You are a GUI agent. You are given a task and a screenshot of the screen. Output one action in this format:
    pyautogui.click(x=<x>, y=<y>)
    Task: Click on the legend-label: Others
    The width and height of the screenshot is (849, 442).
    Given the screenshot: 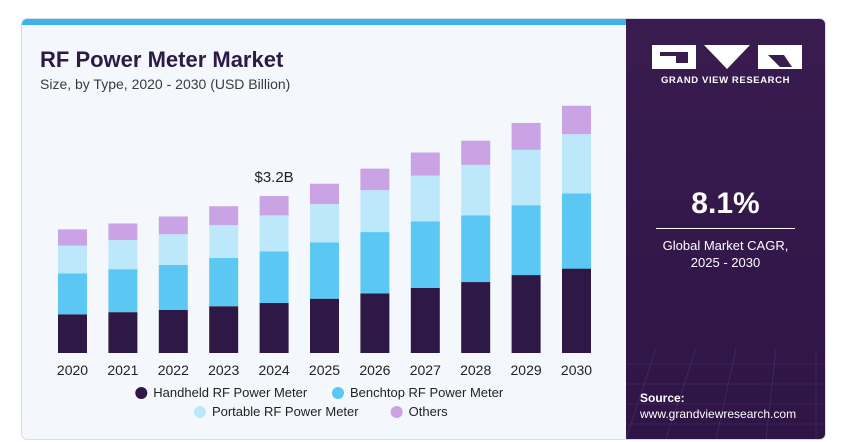 What is the action you would take?
    pyautogui.click(x=429, y=411)
    